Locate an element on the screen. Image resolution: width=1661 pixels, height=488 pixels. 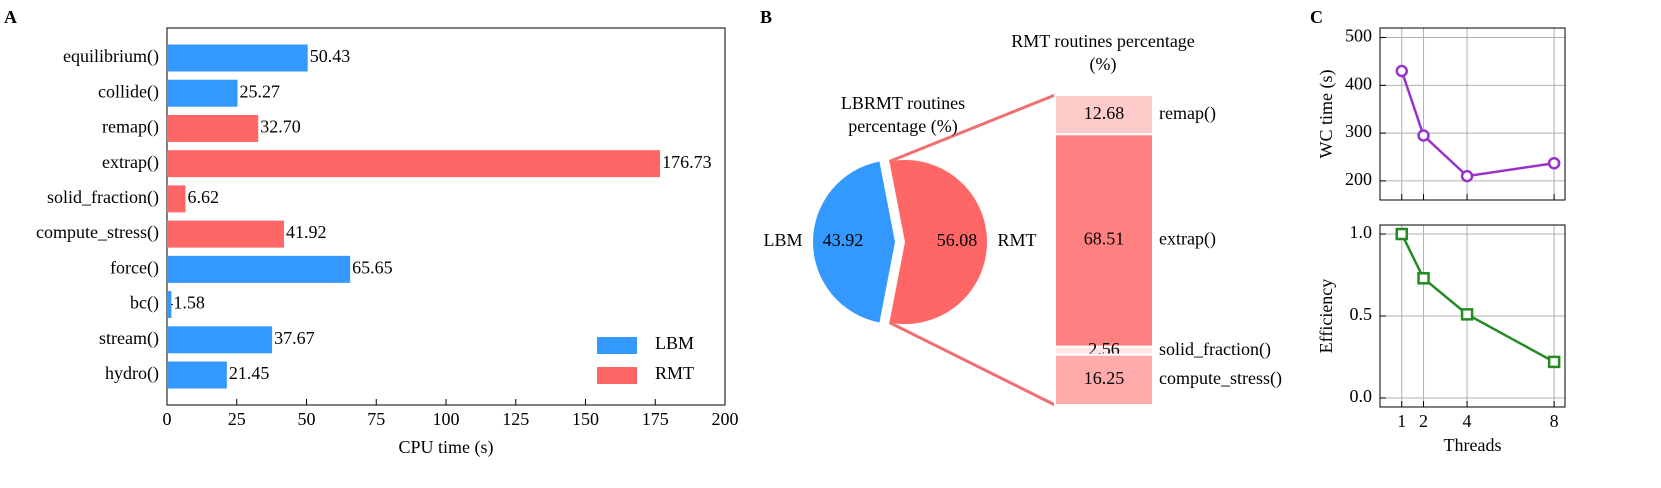
y-tick-label: 0.5 is located at coordinates (1361, 314).